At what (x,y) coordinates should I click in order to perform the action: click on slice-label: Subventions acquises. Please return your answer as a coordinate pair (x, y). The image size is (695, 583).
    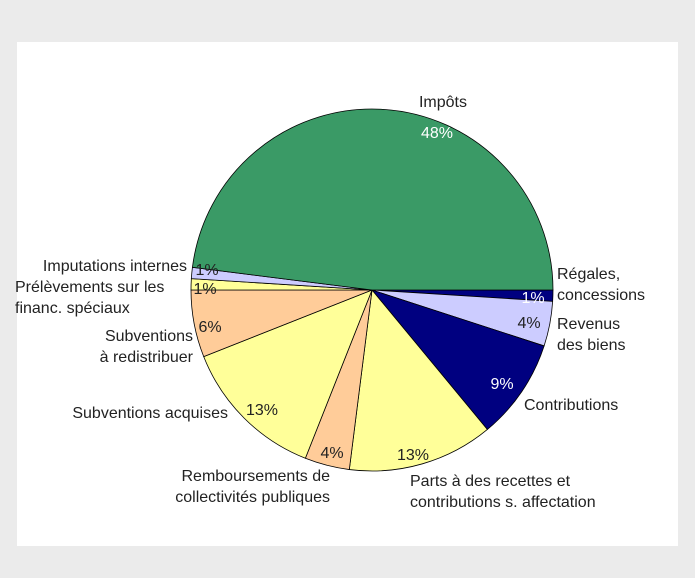
    Looking at the image, I should click on (150, 413).